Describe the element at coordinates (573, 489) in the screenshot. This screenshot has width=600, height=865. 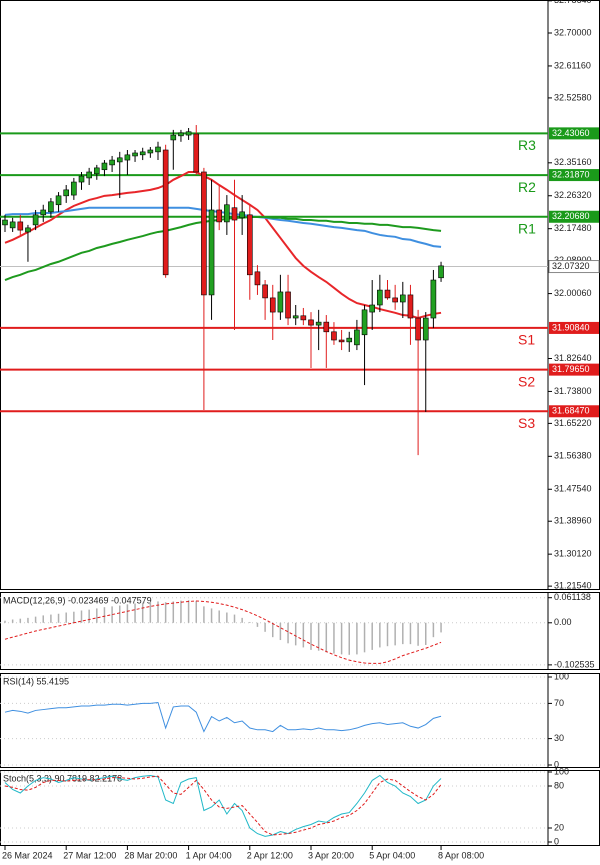
I see `y-tick-label: 31.47540` at that location.